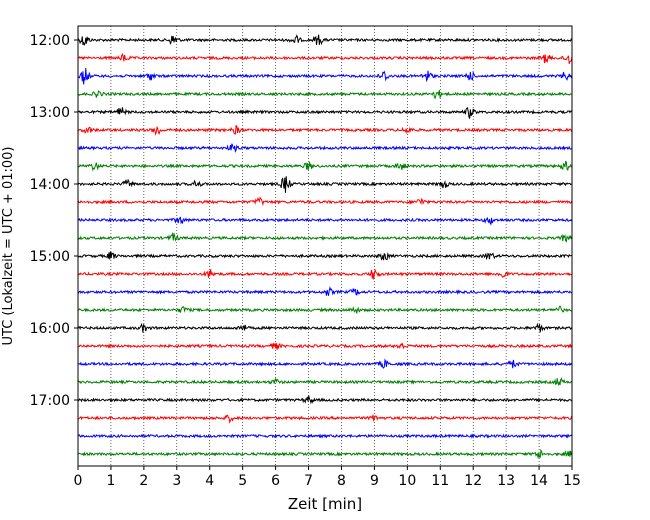 This screenshot has height=520, width=650. What do you see at coordinates (143, 481) in the screenshot?
I see `x-tick-label: 2` at bounding box center [143, 481].